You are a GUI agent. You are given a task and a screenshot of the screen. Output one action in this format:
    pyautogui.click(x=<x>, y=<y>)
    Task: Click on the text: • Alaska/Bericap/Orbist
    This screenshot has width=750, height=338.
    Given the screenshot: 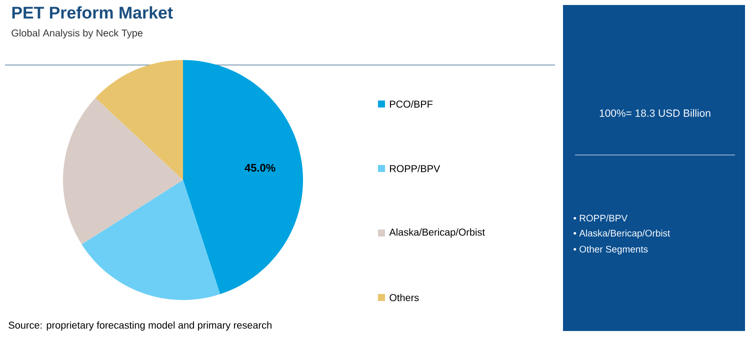 What is the action you would take?
    pyautogui.click(x=622, y=234)
    